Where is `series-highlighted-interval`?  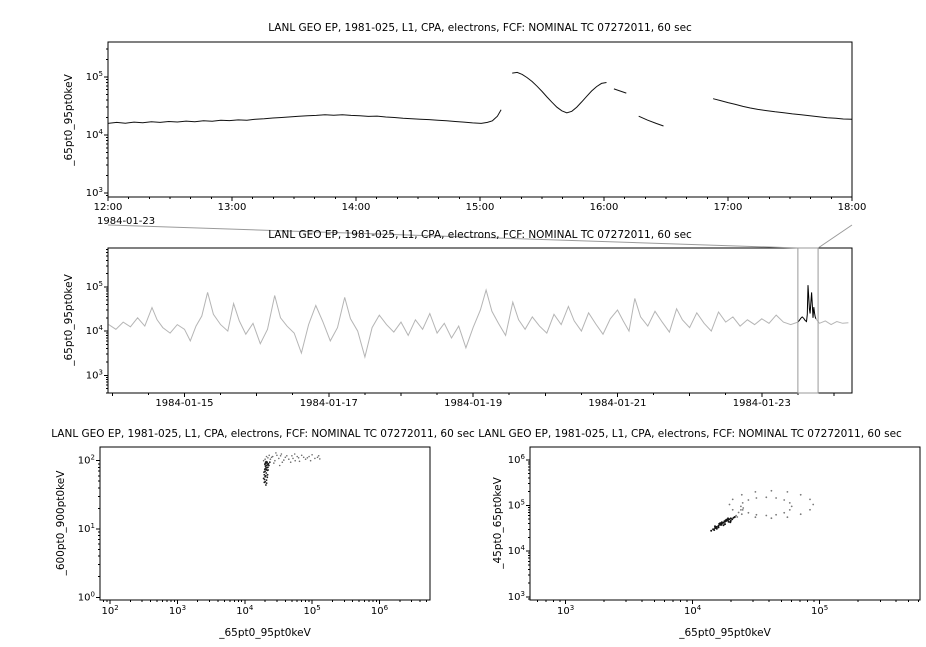 series-highlighted-interval is located at coordinates (807, 304).